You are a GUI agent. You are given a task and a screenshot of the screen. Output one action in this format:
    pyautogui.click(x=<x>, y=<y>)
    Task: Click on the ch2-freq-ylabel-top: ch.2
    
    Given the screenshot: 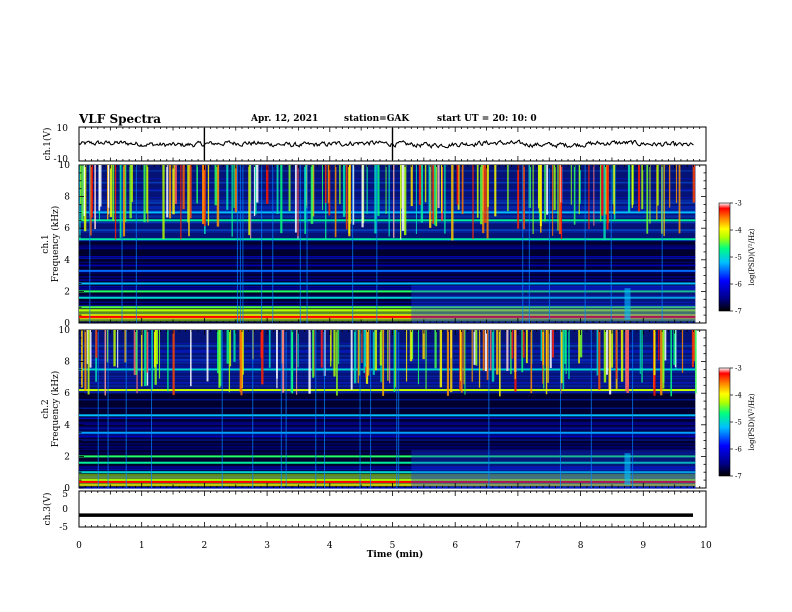 What is the action you would take?
    pyautogui.click(x=46, y=408)
    